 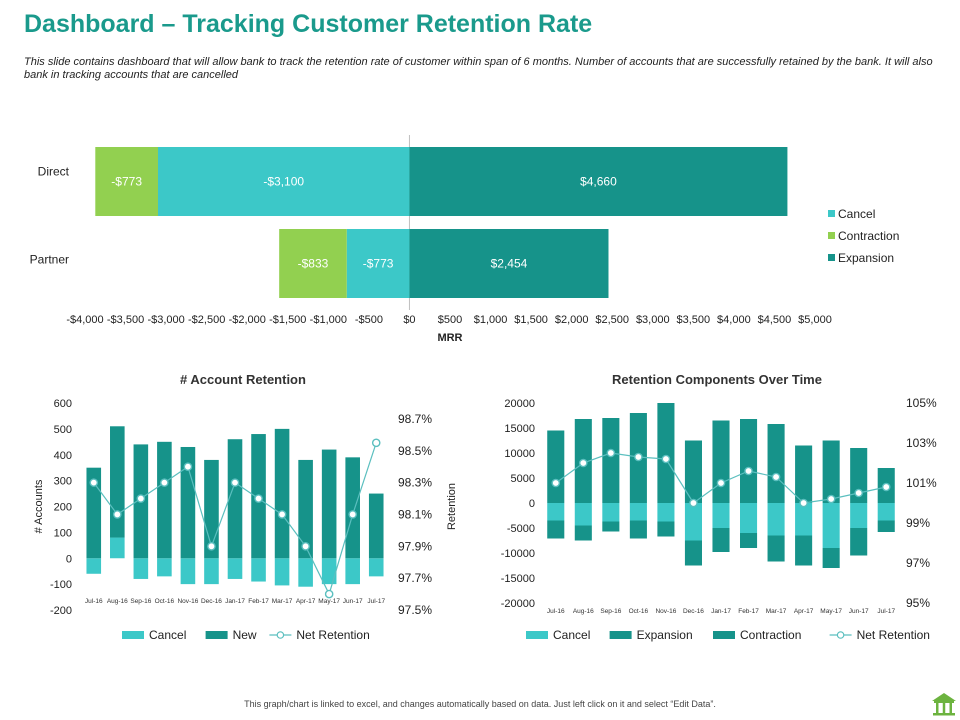 What do you see at coordinates (329, 601) in the screenshot?
I see `x-tick-label: May-17` at bounding box center [329, 601].